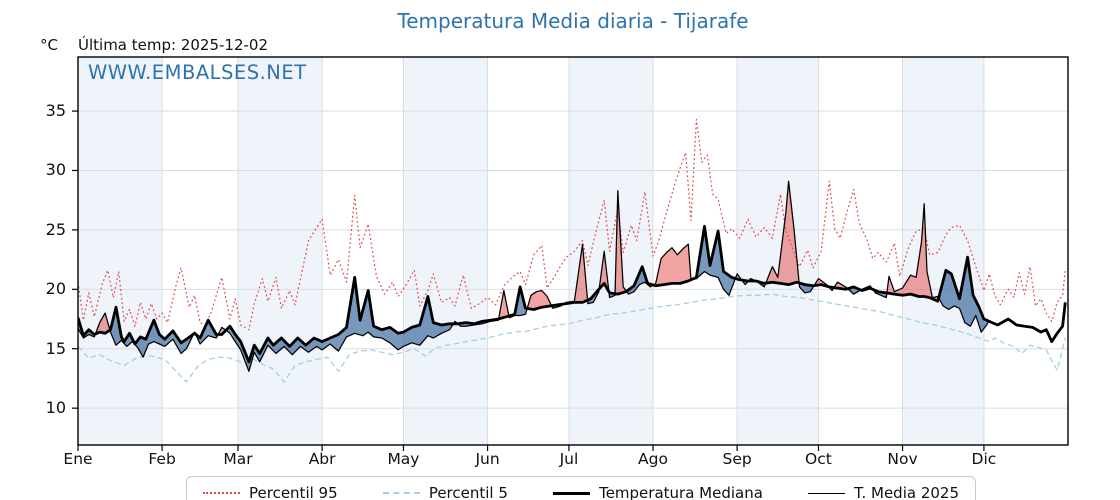  I want to click on mediana-line-icon, so click(572, 493).